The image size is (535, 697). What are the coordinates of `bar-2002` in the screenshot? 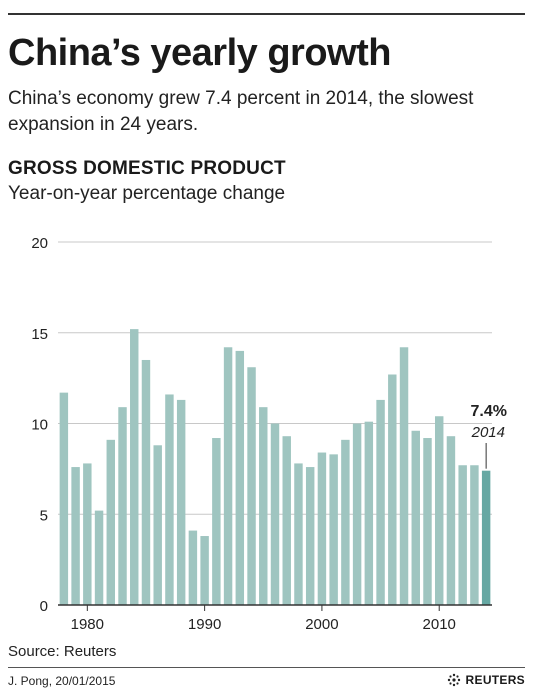 It's located at (345, 522).